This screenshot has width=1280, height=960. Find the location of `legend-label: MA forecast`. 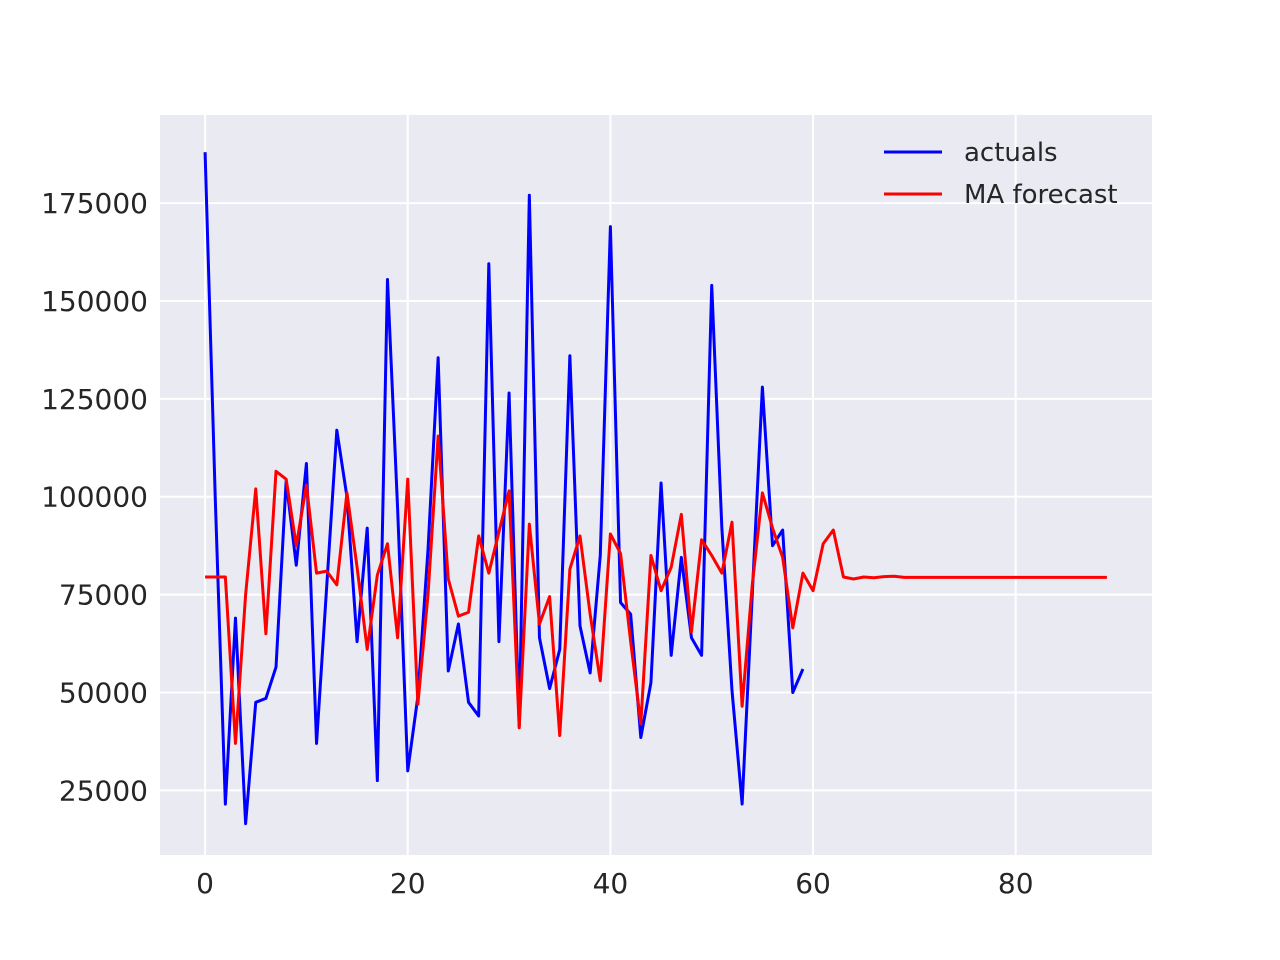

legend-label: MA forecast is located at coordinates (1041, 195).